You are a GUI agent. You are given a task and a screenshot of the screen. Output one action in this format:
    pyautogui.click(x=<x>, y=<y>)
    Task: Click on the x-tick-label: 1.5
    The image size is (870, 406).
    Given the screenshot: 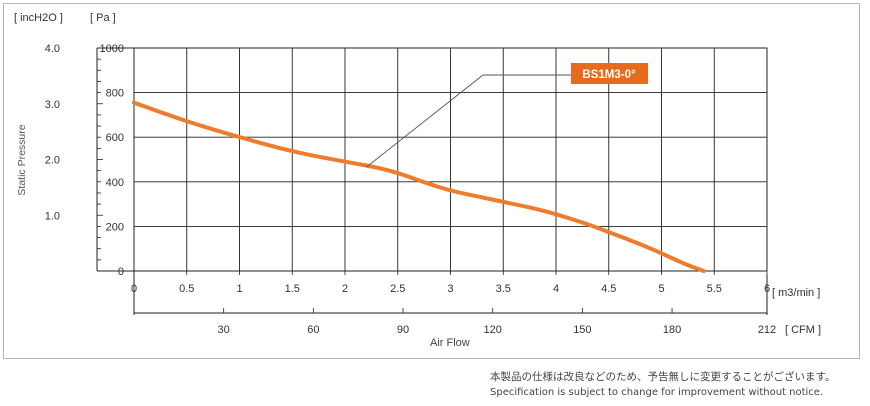 What is the action you would take?
    pyautogui.click(x=292, y=289)
    